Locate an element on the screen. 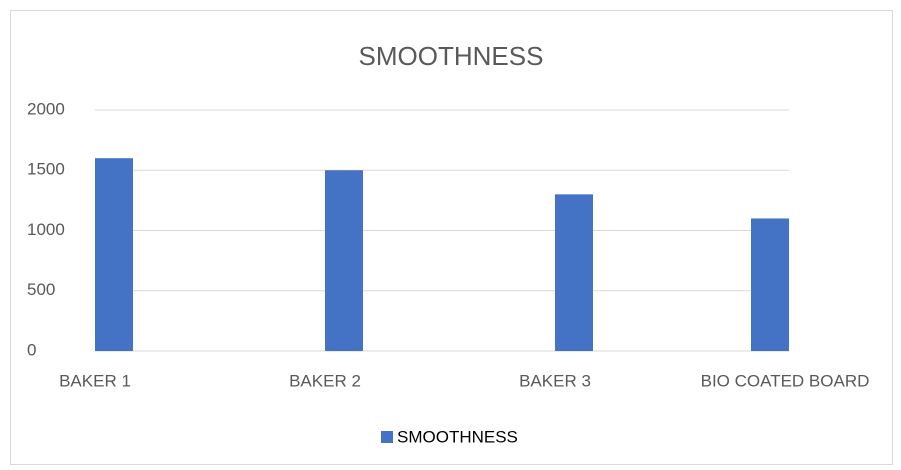 The width and height of the screenshot is (901, 470). x-tick-label: BIO COATED BOARD is located at coordinates (785, 380).